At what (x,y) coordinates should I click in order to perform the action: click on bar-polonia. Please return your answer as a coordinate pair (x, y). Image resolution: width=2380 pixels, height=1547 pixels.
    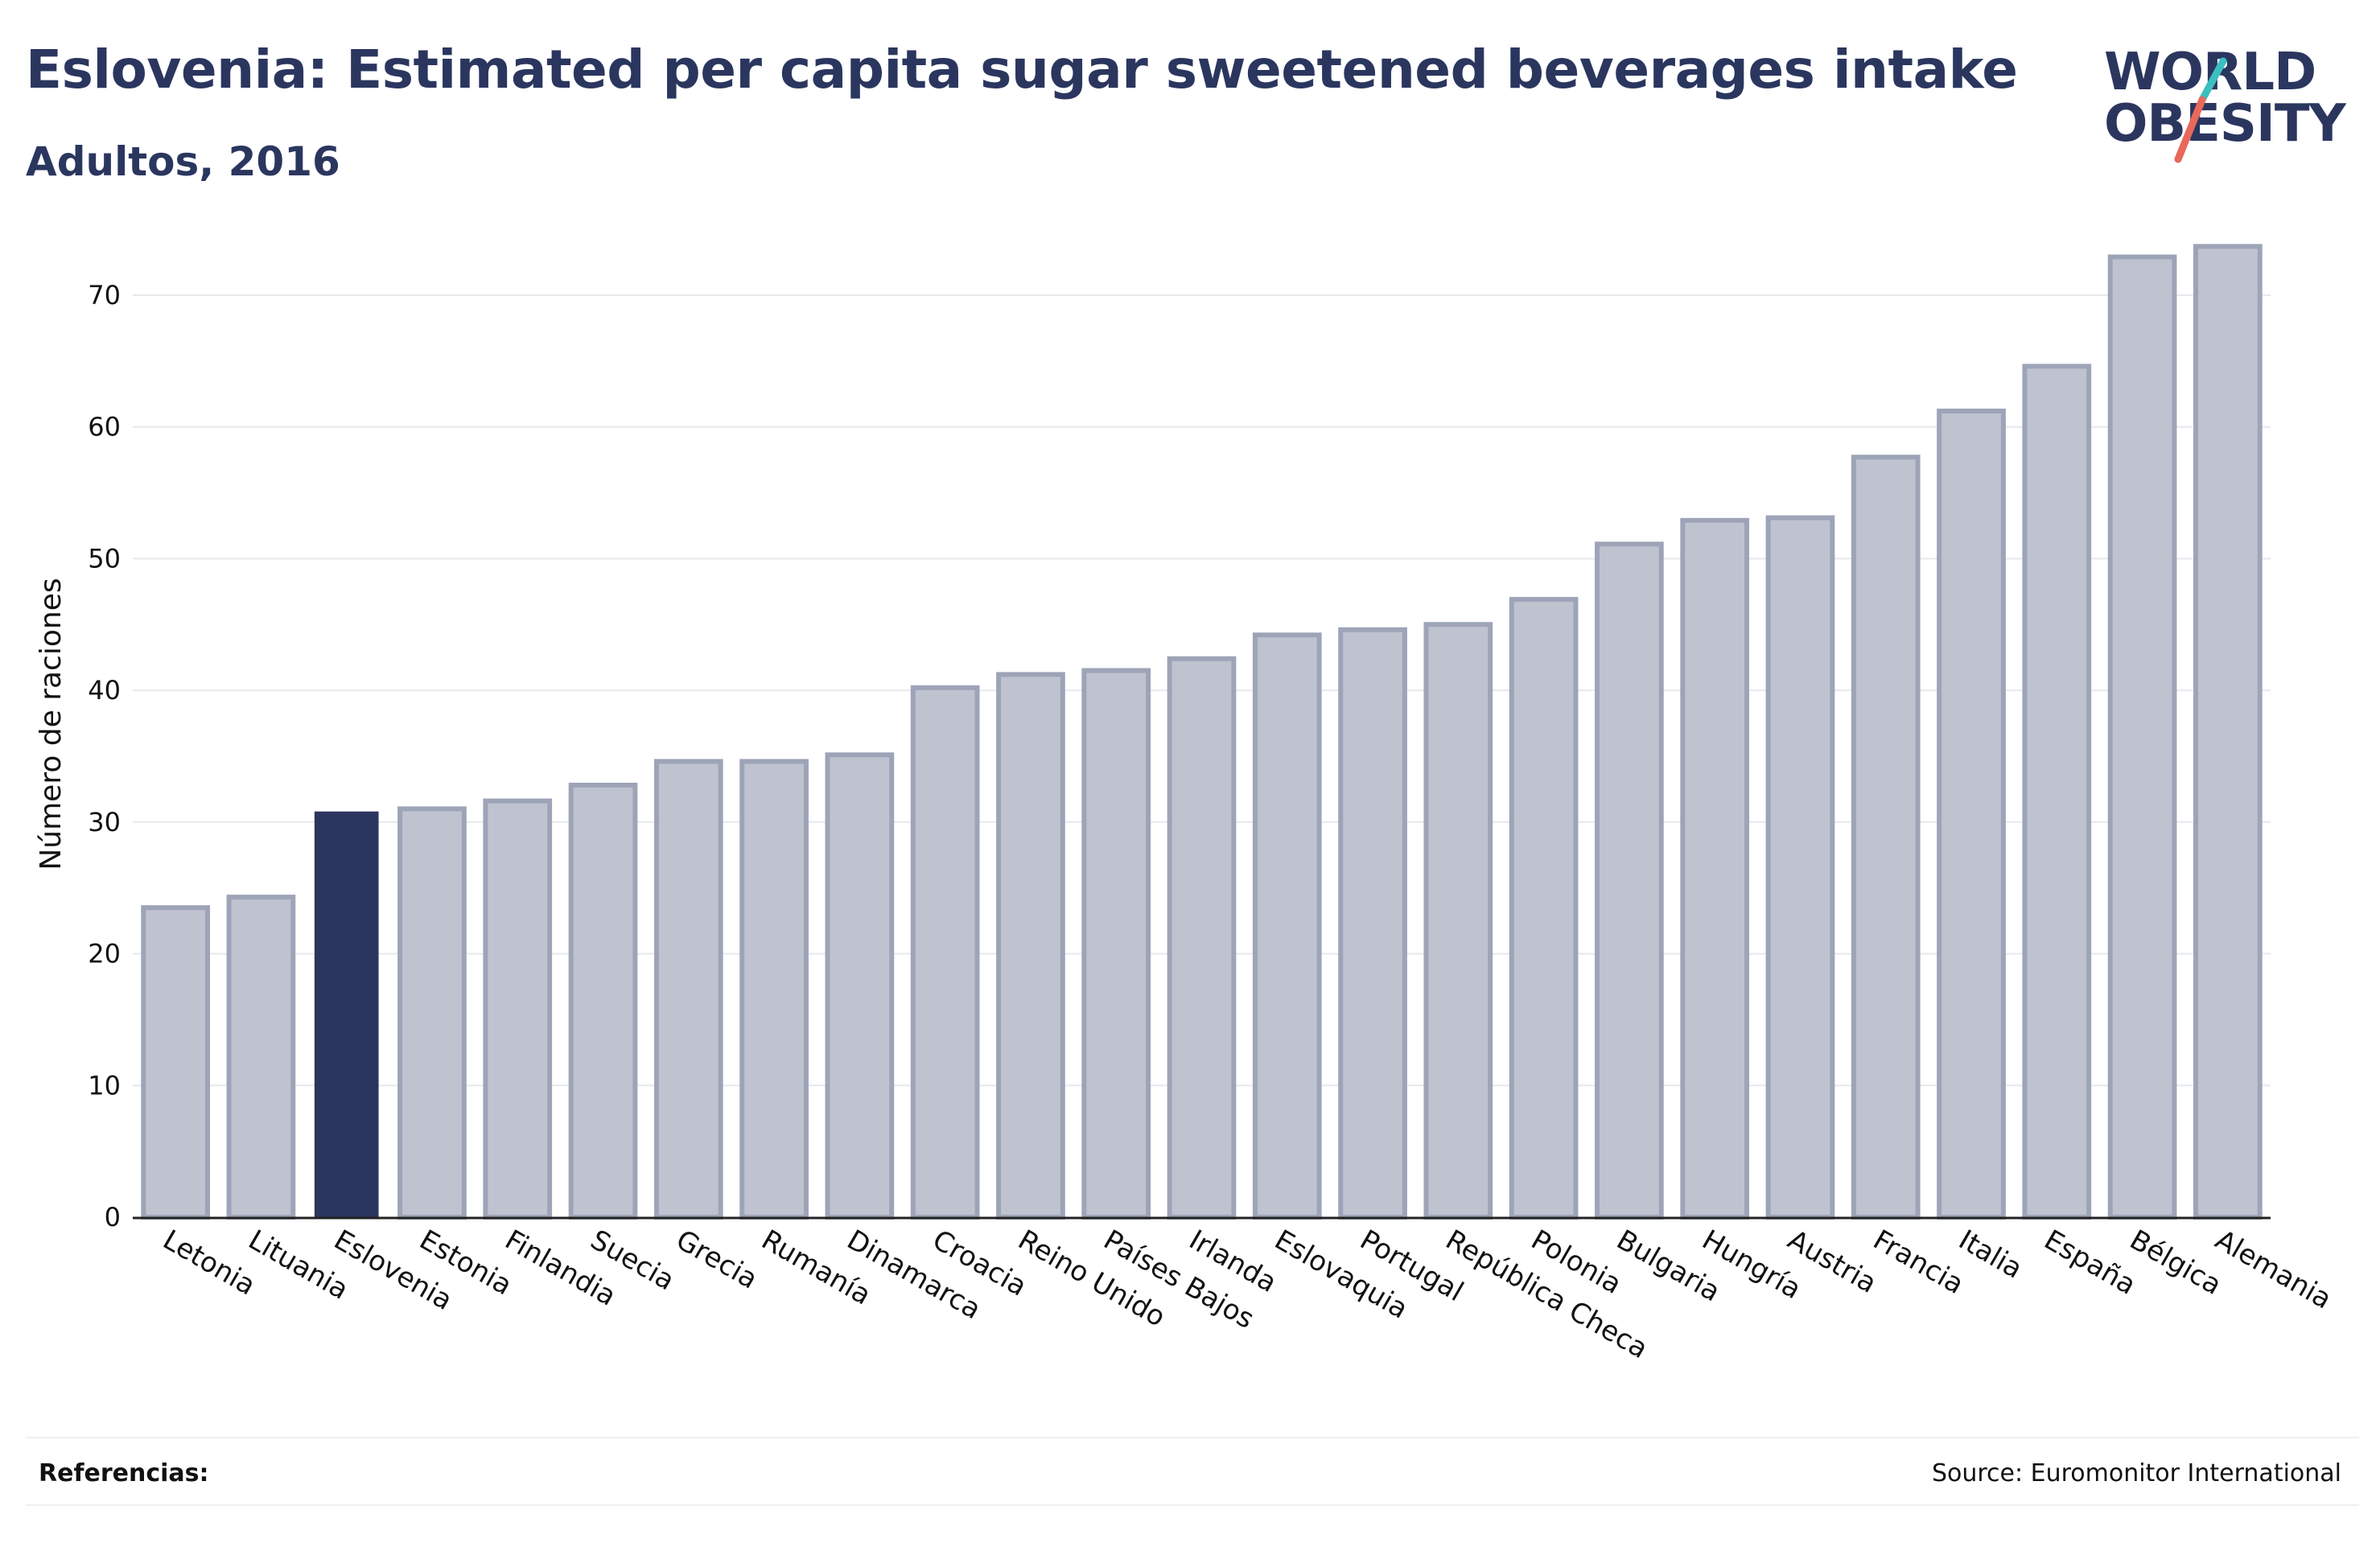
    Looking at the image, I should click on (1544, 908).